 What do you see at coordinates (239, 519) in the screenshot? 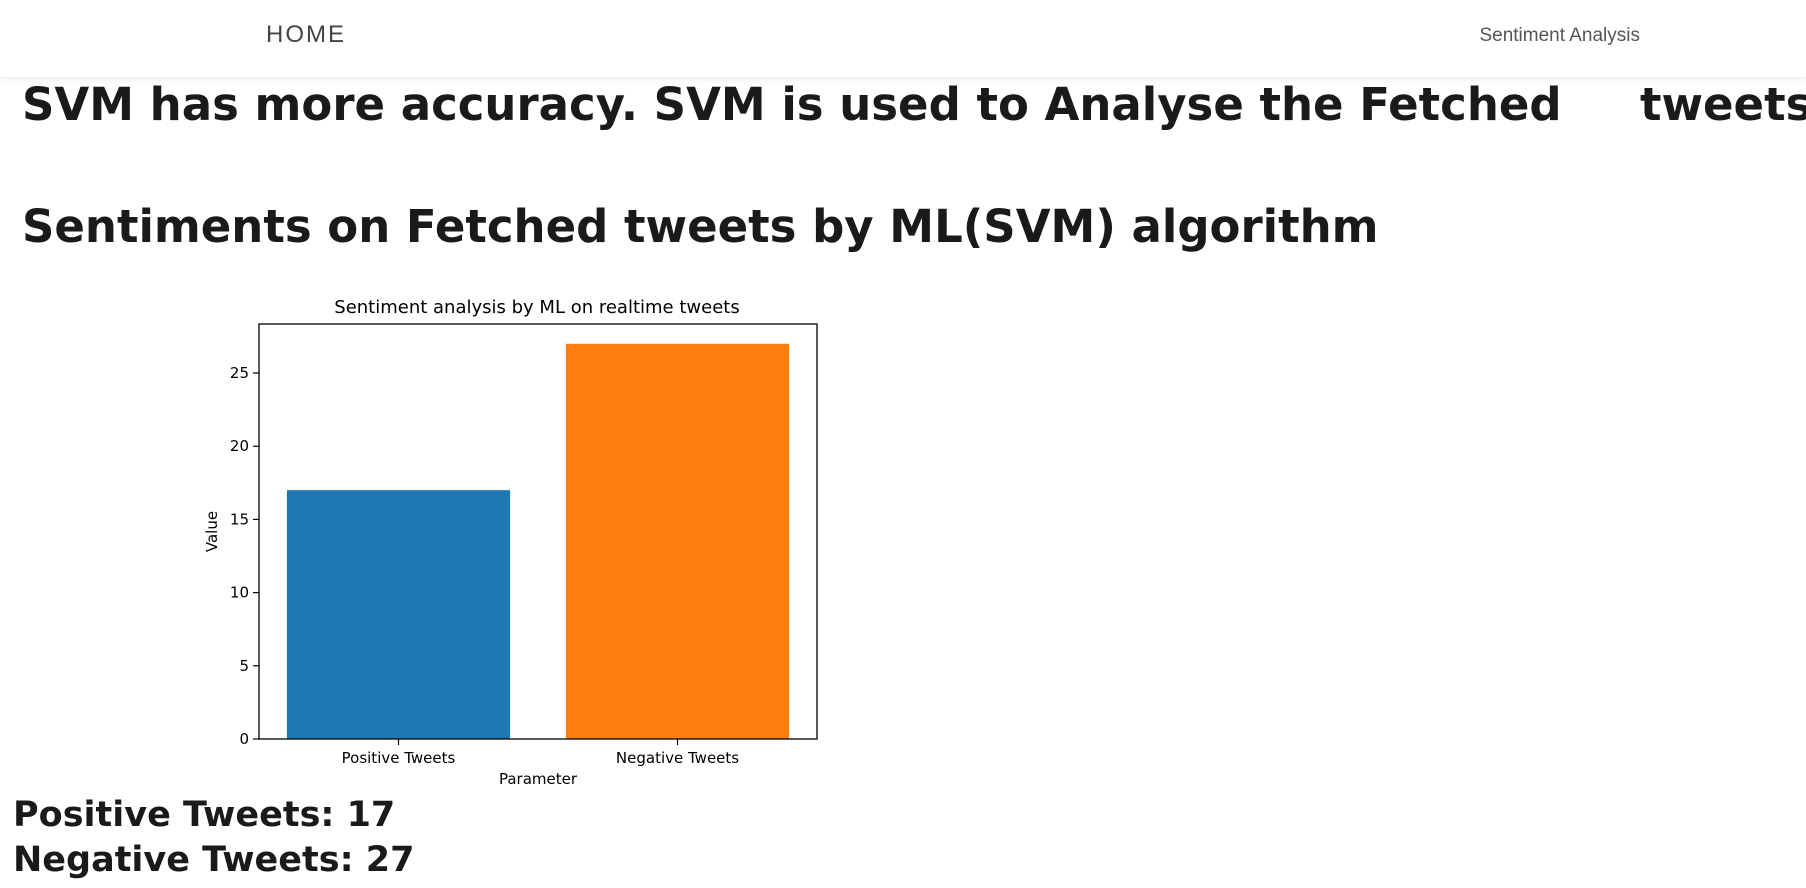
I see `y-tick-label: 15` at bounding box center [239, 519].